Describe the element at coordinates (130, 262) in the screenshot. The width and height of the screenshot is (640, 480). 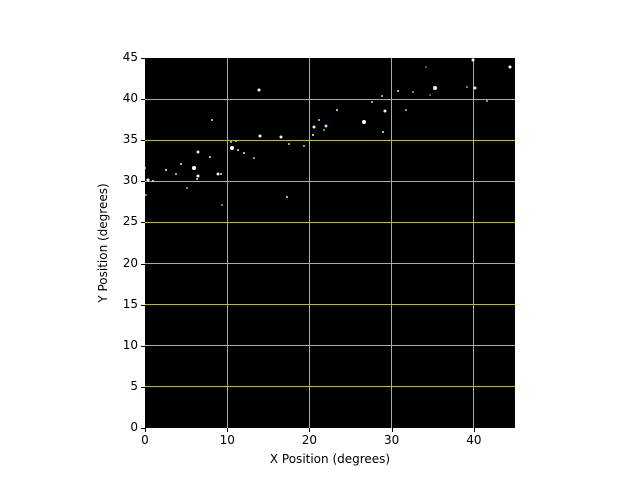
I see `y-tick-label-20: 20` at that location.